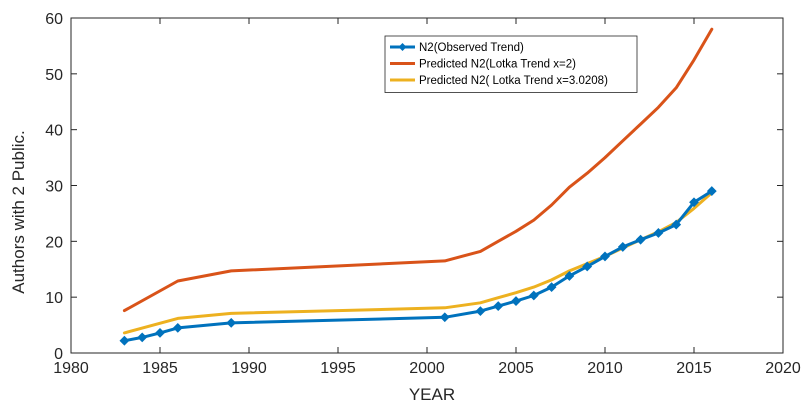  What do you see at coordinates (513, 81) in the screenshot?
I see `legend-entry: Predicted N2( Lotka Trend x=3.0208)` at bounding box center [513, 81].